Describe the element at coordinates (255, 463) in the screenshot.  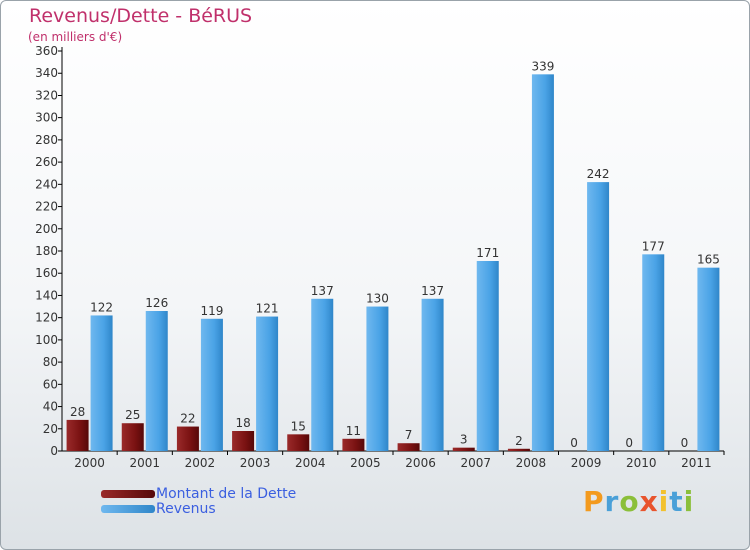
I see `x-tick-label: 2003` at that location.